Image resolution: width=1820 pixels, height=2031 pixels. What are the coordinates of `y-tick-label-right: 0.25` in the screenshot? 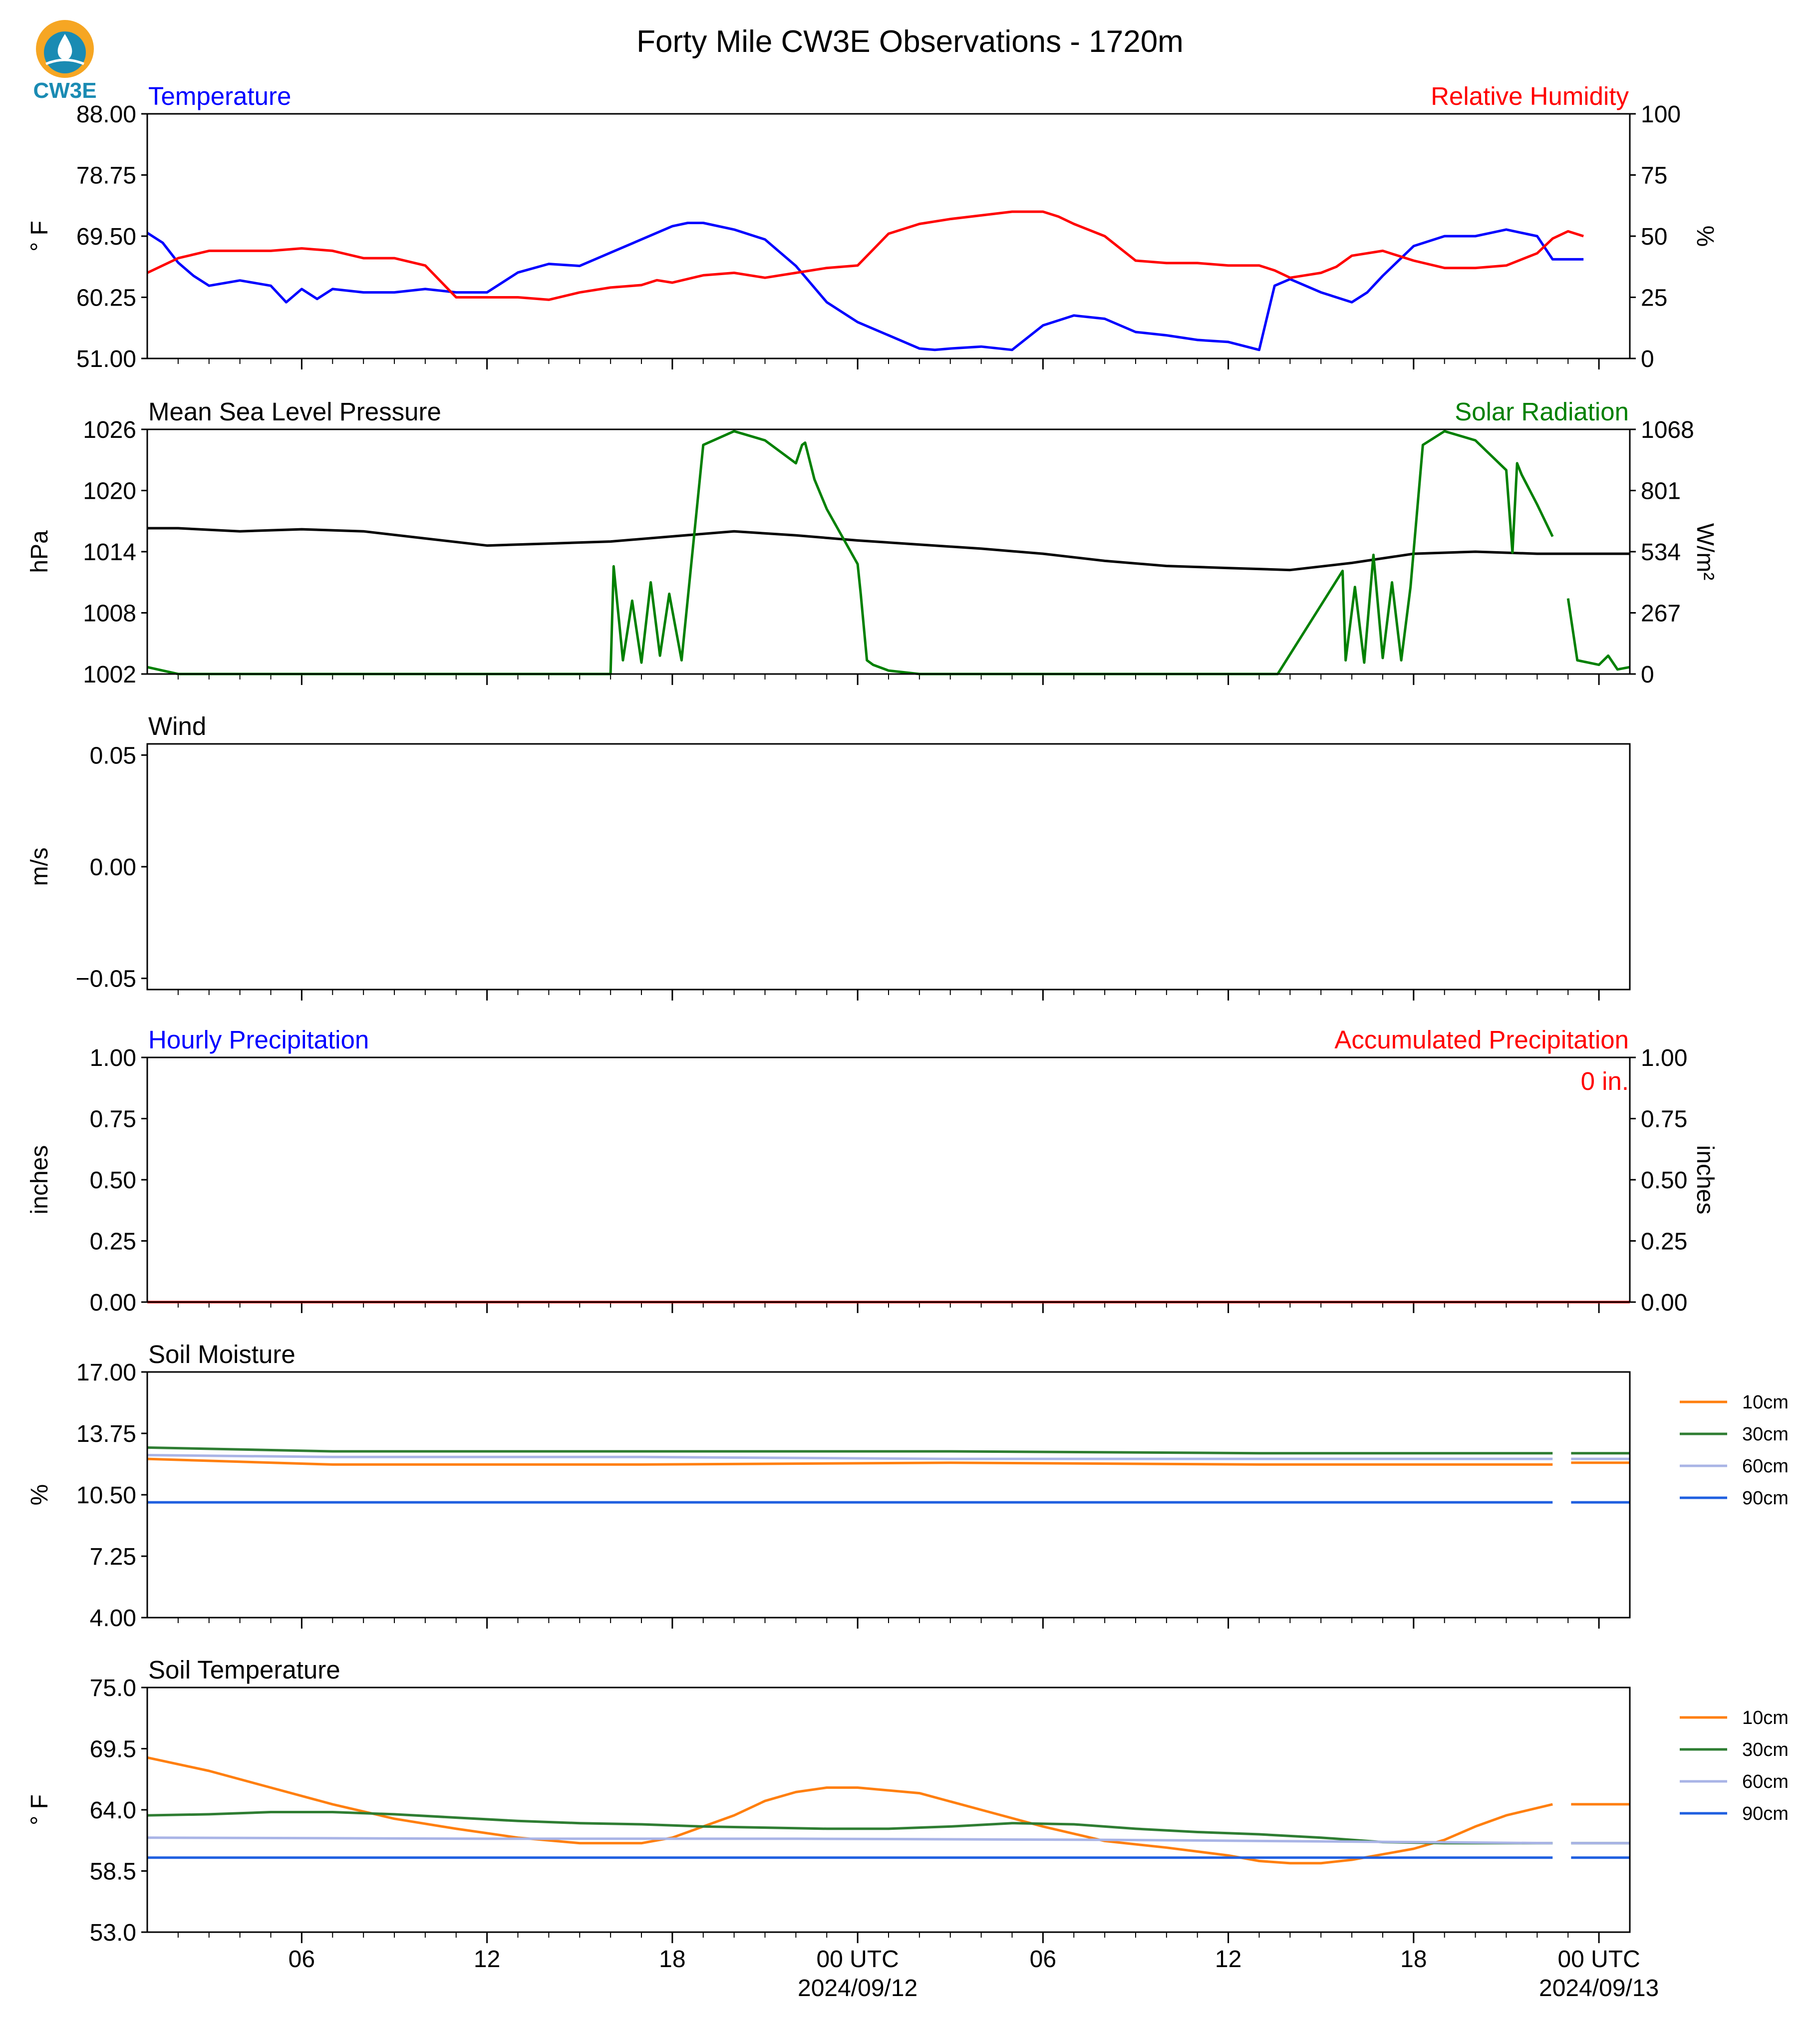 It's located at (1664, 1242).